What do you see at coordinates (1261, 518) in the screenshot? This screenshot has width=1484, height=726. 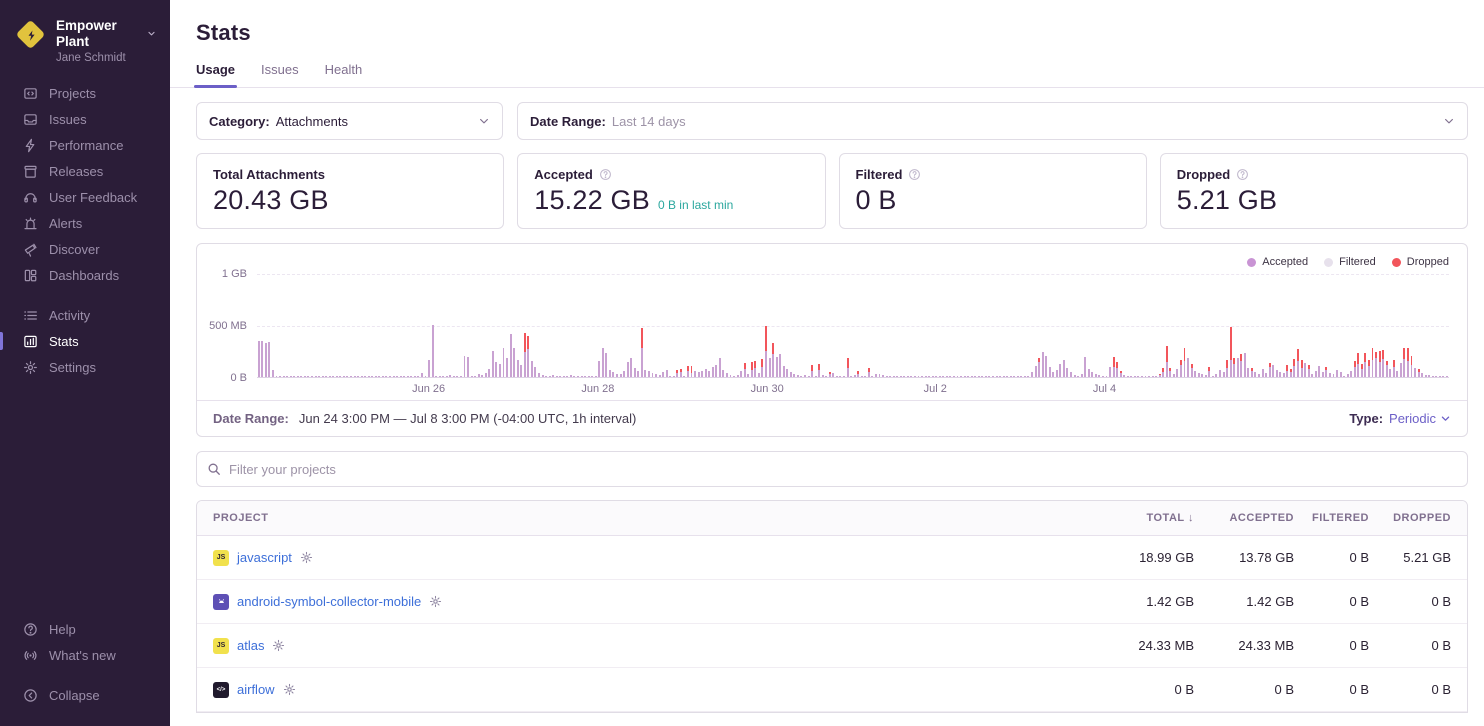 I see `col-header-accepted: ACCEPTED` at bounding box center [1261, 518].